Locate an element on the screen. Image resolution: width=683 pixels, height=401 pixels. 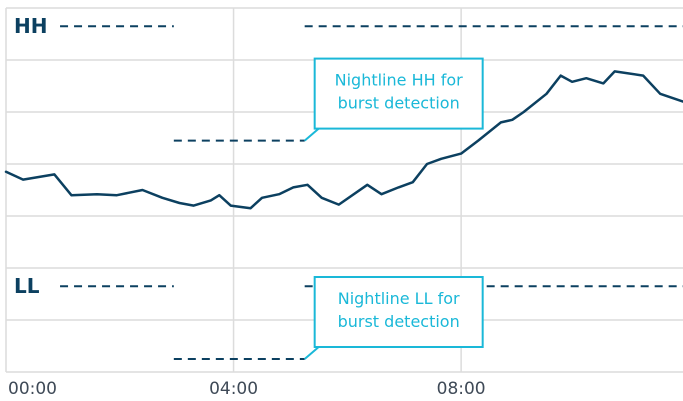
x-tick-label: 00:00 is located at coordinates (32, 389).